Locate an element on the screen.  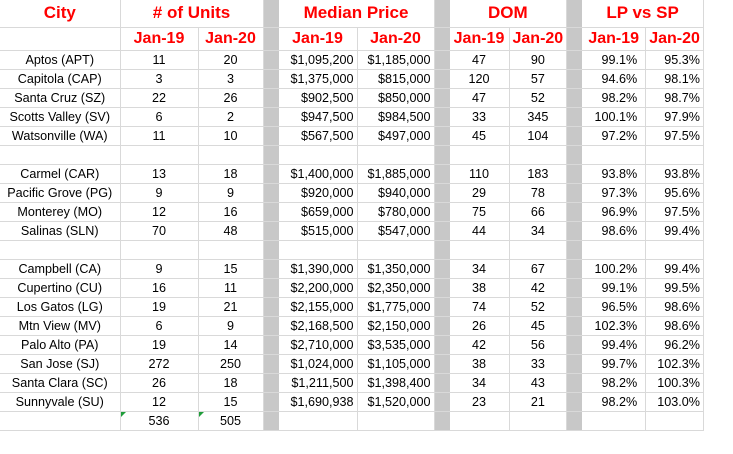
price-jan19-cell: $902,500 is located at coordinates (318, 98).